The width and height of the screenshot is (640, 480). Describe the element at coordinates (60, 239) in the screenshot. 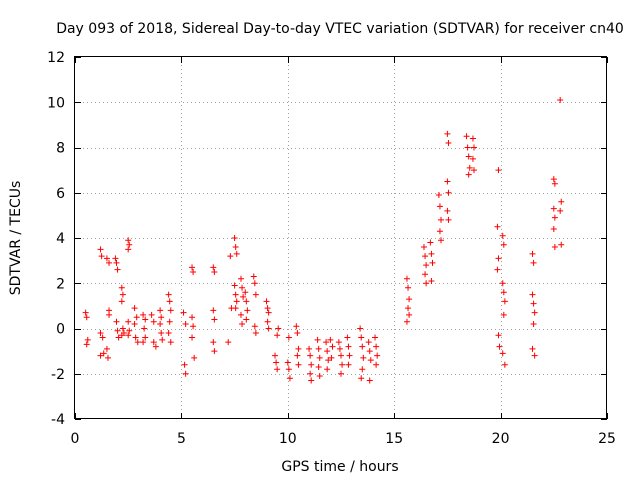

I see `y-tick-label: 4` at that location.